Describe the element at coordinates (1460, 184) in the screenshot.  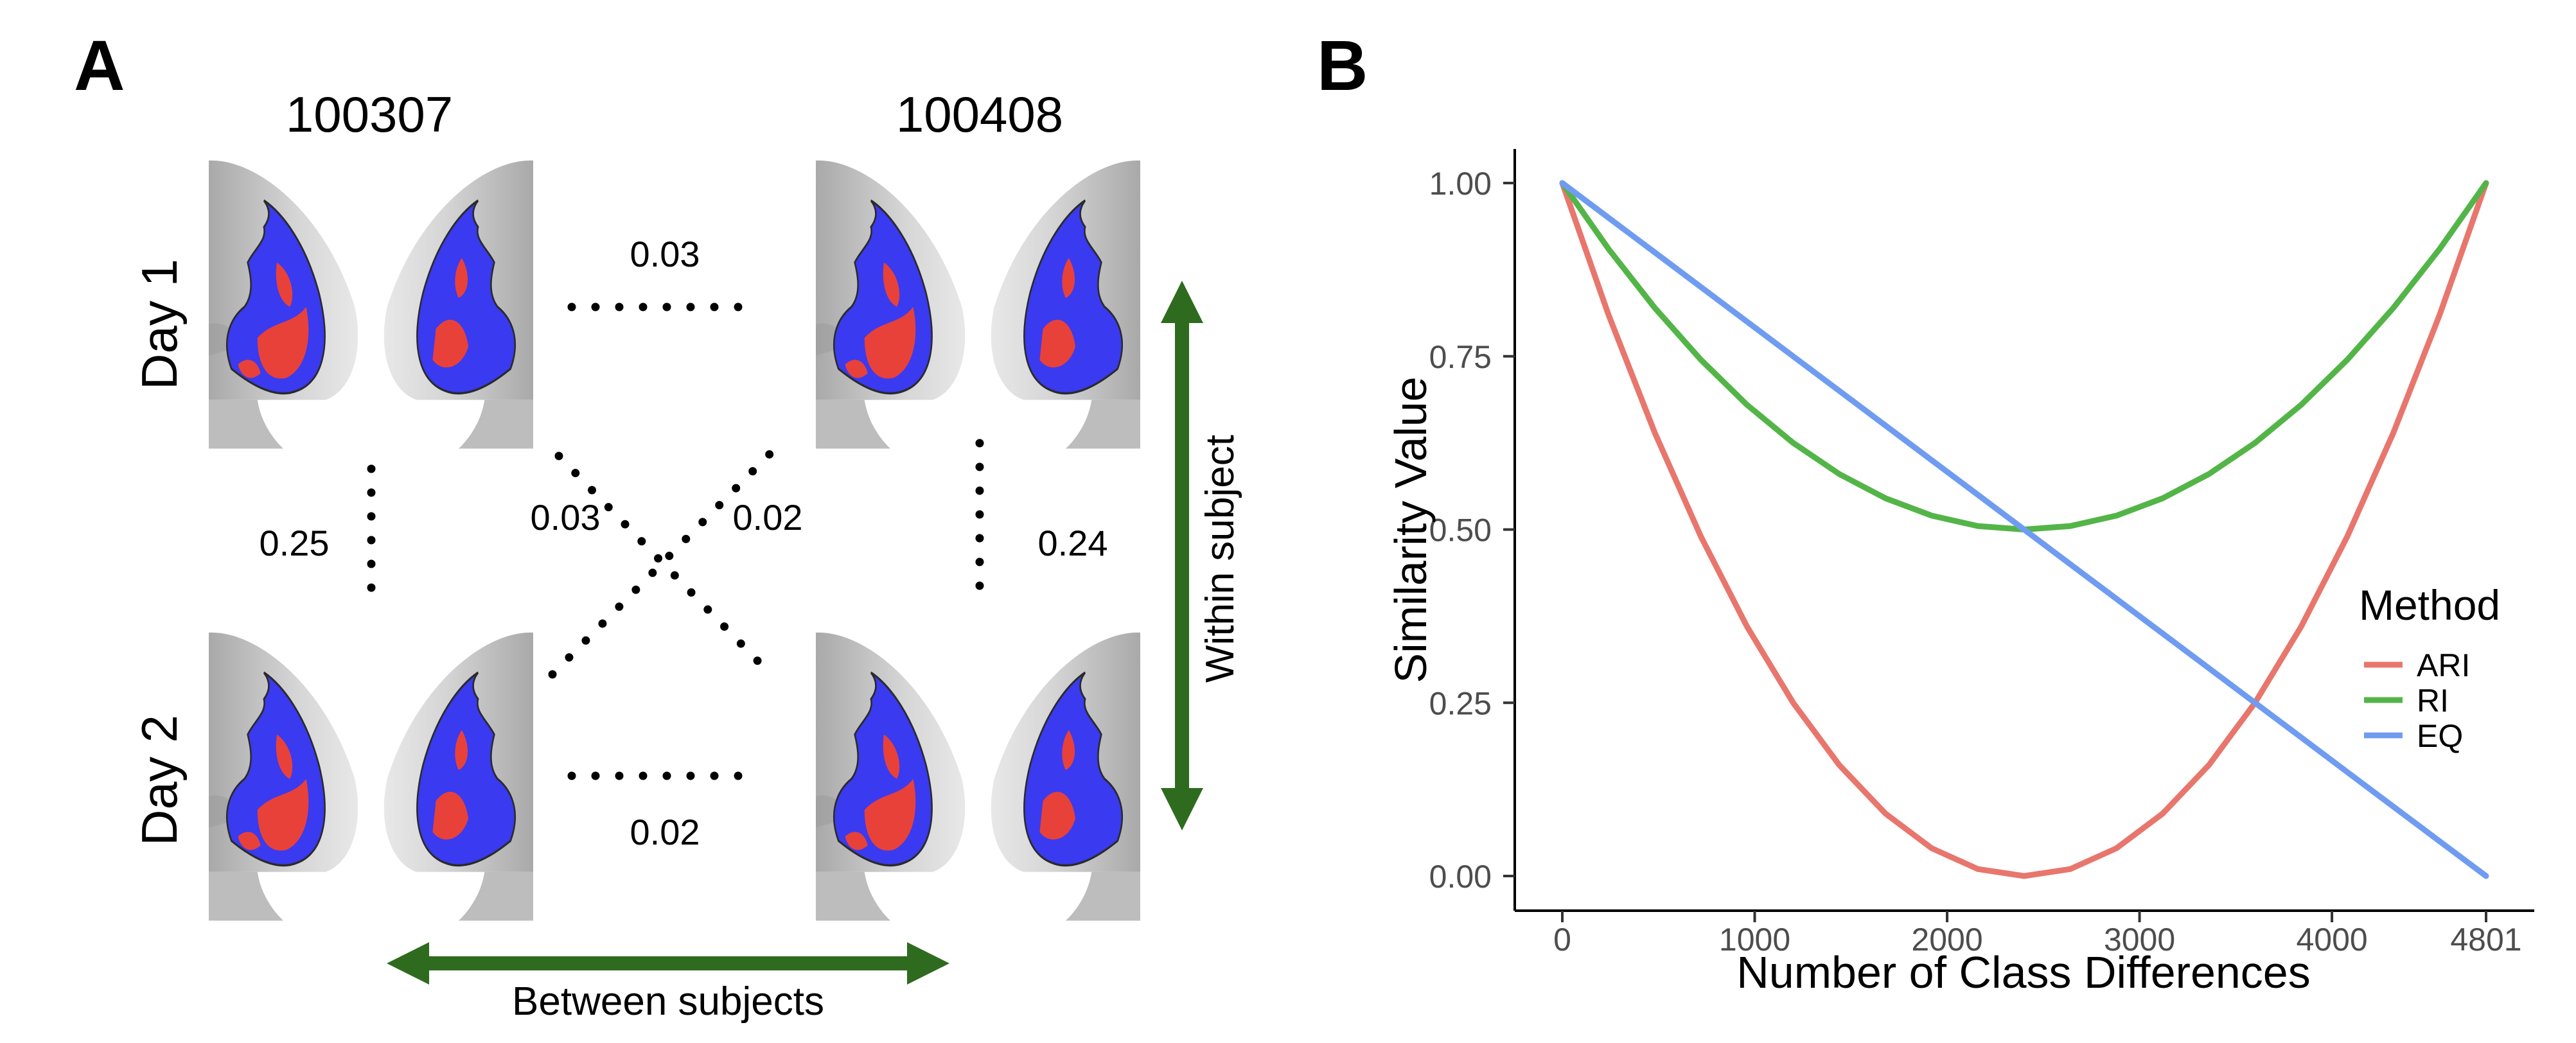
I see `y-tick-label: 1.00` at that location.